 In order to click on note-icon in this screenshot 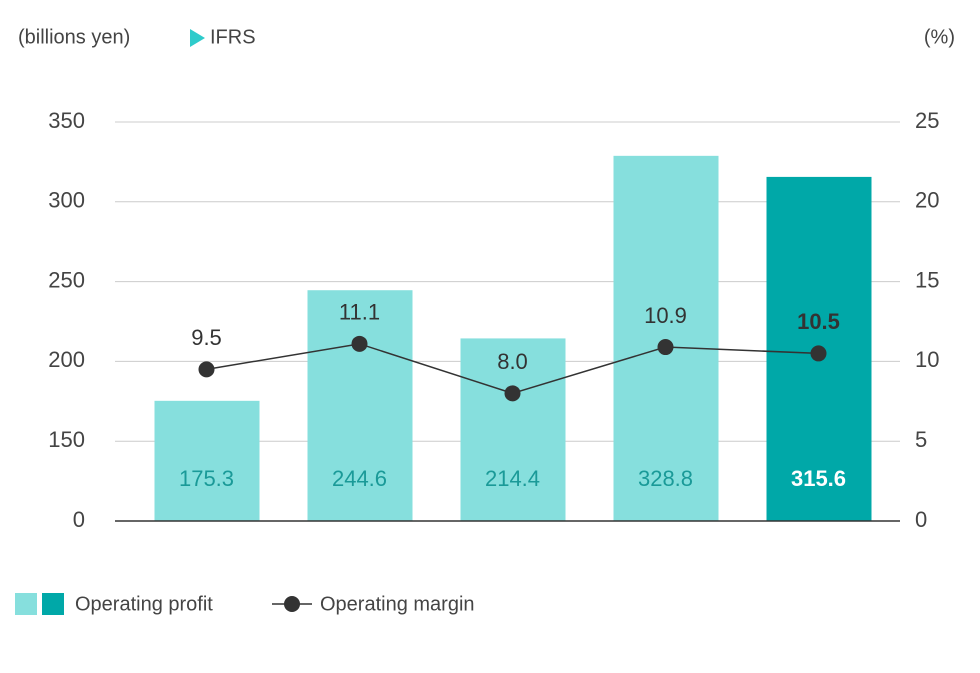, I will do `click(197, 38)`.